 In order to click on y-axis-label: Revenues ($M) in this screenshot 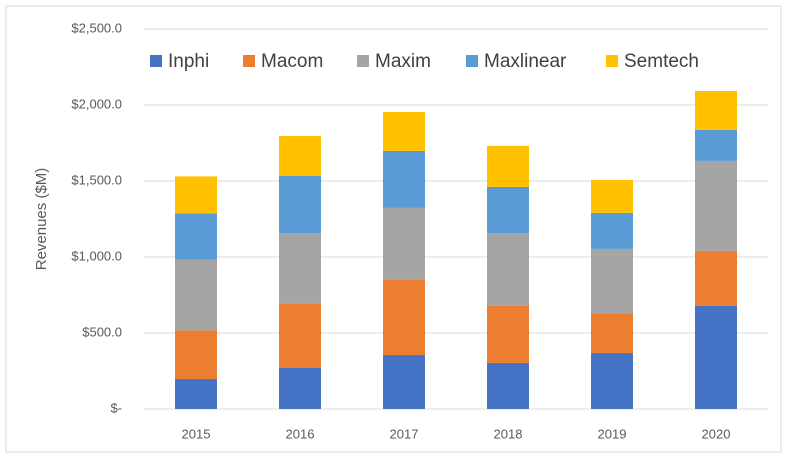, I will do `click(41, 219)`.